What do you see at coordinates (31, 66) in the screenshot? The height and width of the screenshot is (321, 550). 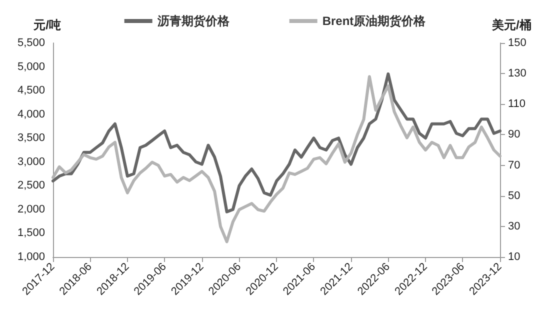 I see `y-tick-label: 5,000` at bounding box center [31, 66].